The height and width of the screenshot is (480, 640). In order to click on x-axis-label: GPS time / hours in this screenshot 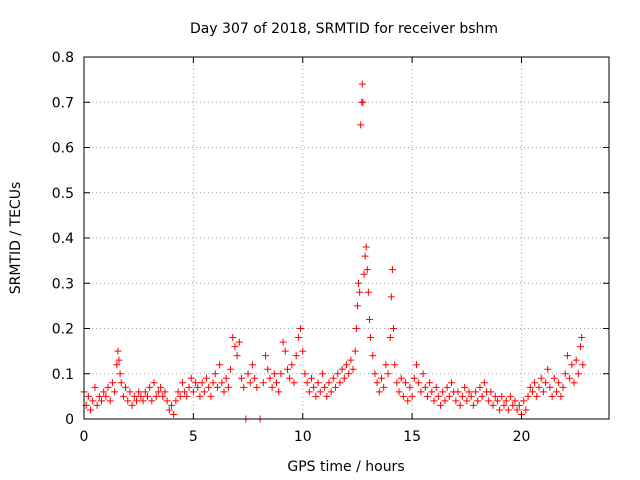, I will do `click(345, 467)`.